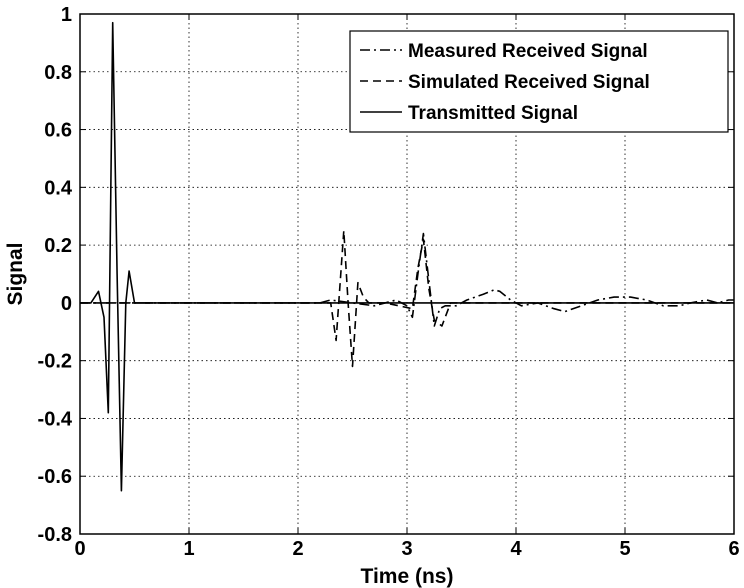 This screenshot has width=744, height=588. I want to click on y-tick-label: 0, so click(66, 304).